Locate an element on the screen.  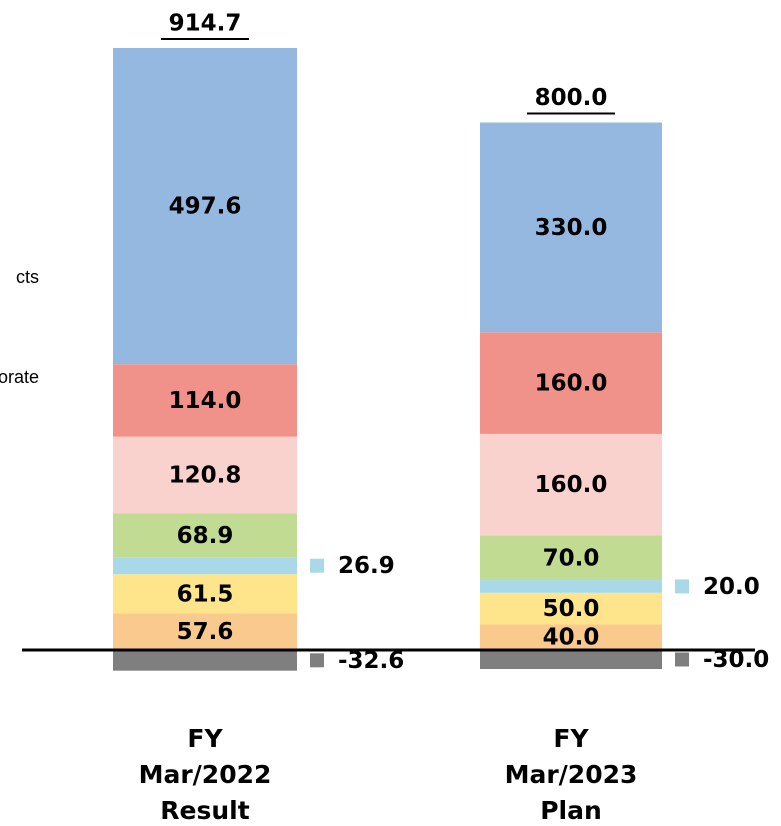
data-label: 114.0 is located at coordinates (205, 401).